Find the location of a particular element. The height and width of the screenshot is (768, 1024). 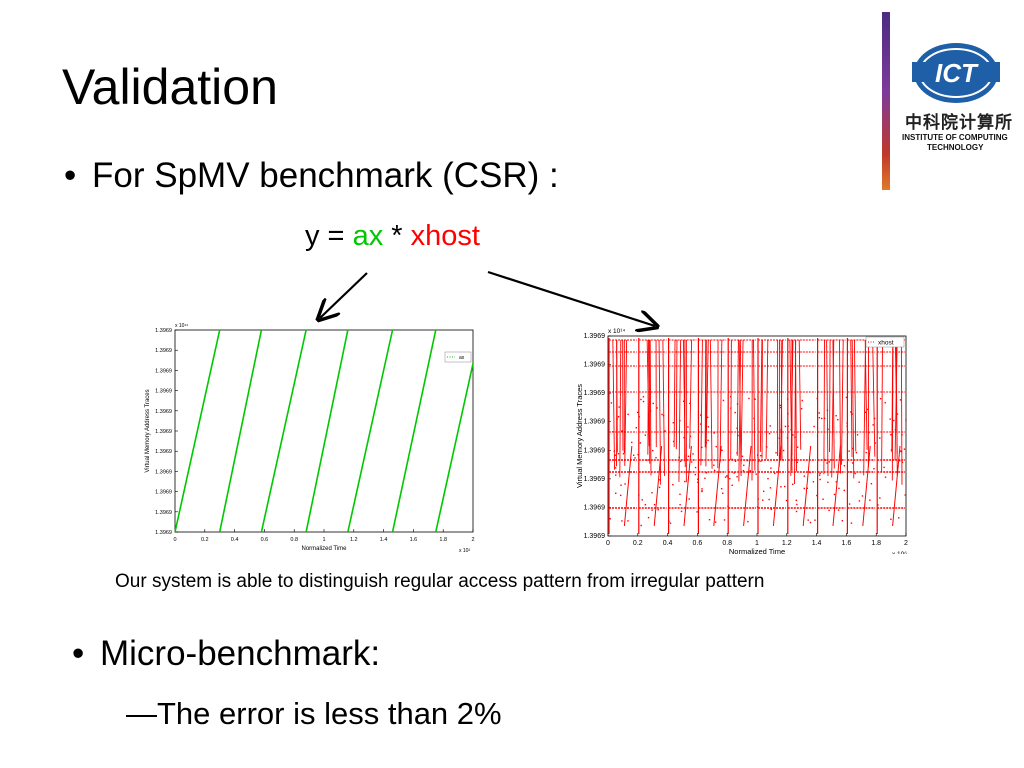

formula-op: * is located at coordinates (397, 236).